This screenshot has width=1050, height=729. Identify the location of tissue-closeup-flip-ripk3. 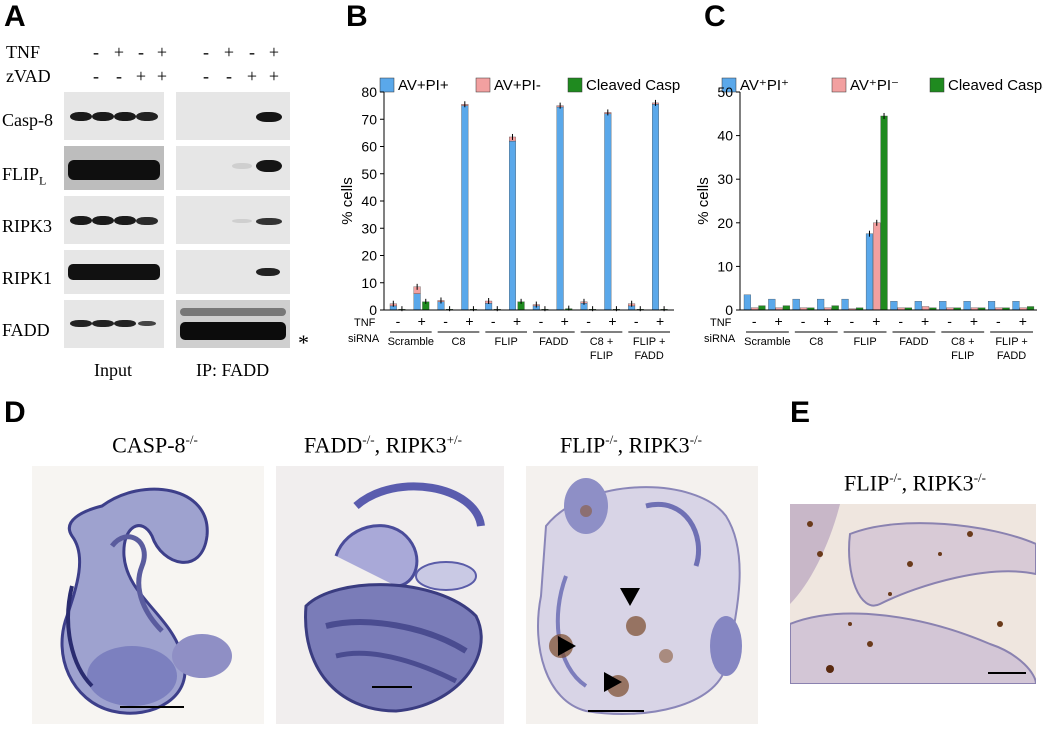
(913, 594).